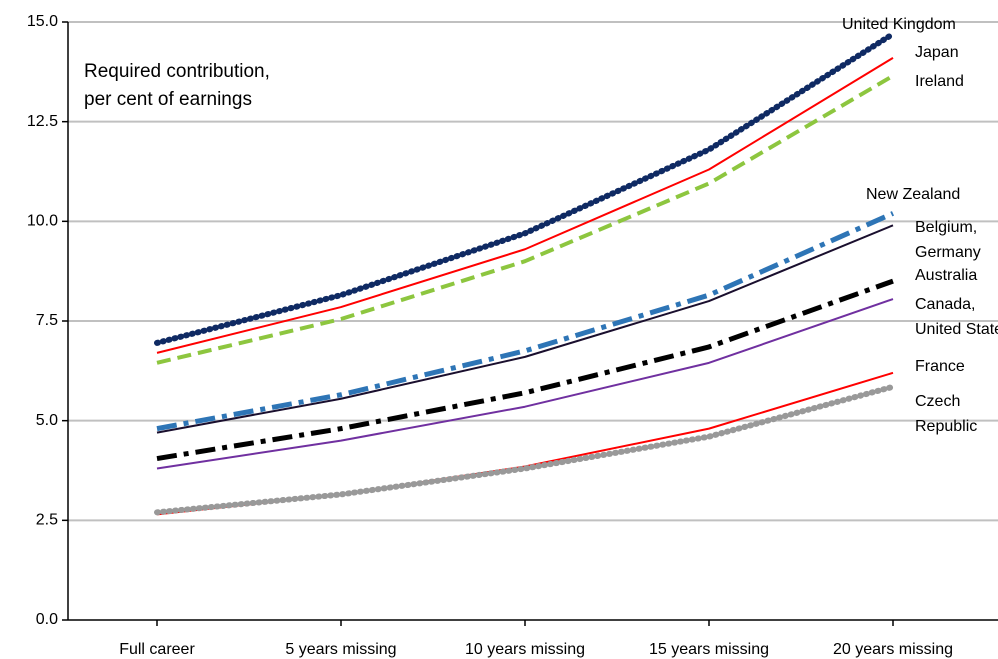  Describe the element at coordinates (47, 420) in the screenshot. I see `y-tick-label: 5.0` at that location.